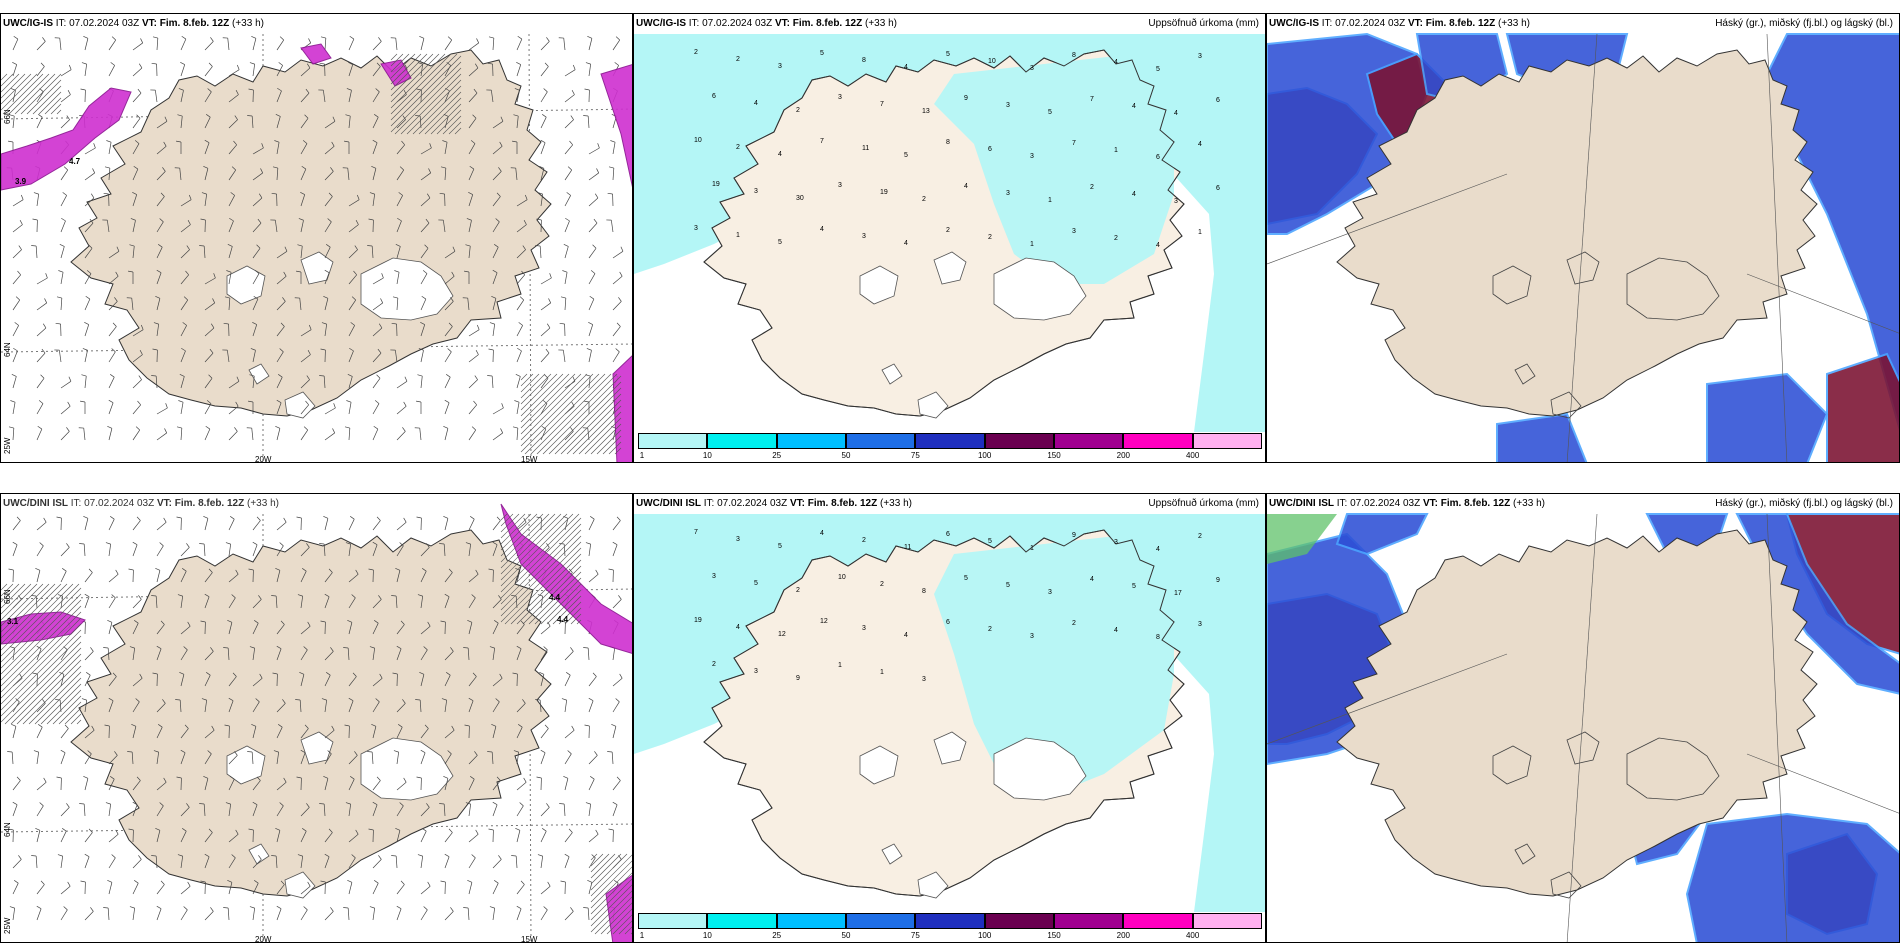 This screenshot has width=1900, height=950. Describe the element at coordinates (840, 665) in the screenshot. I see `precip-value-label: 1` at that location.